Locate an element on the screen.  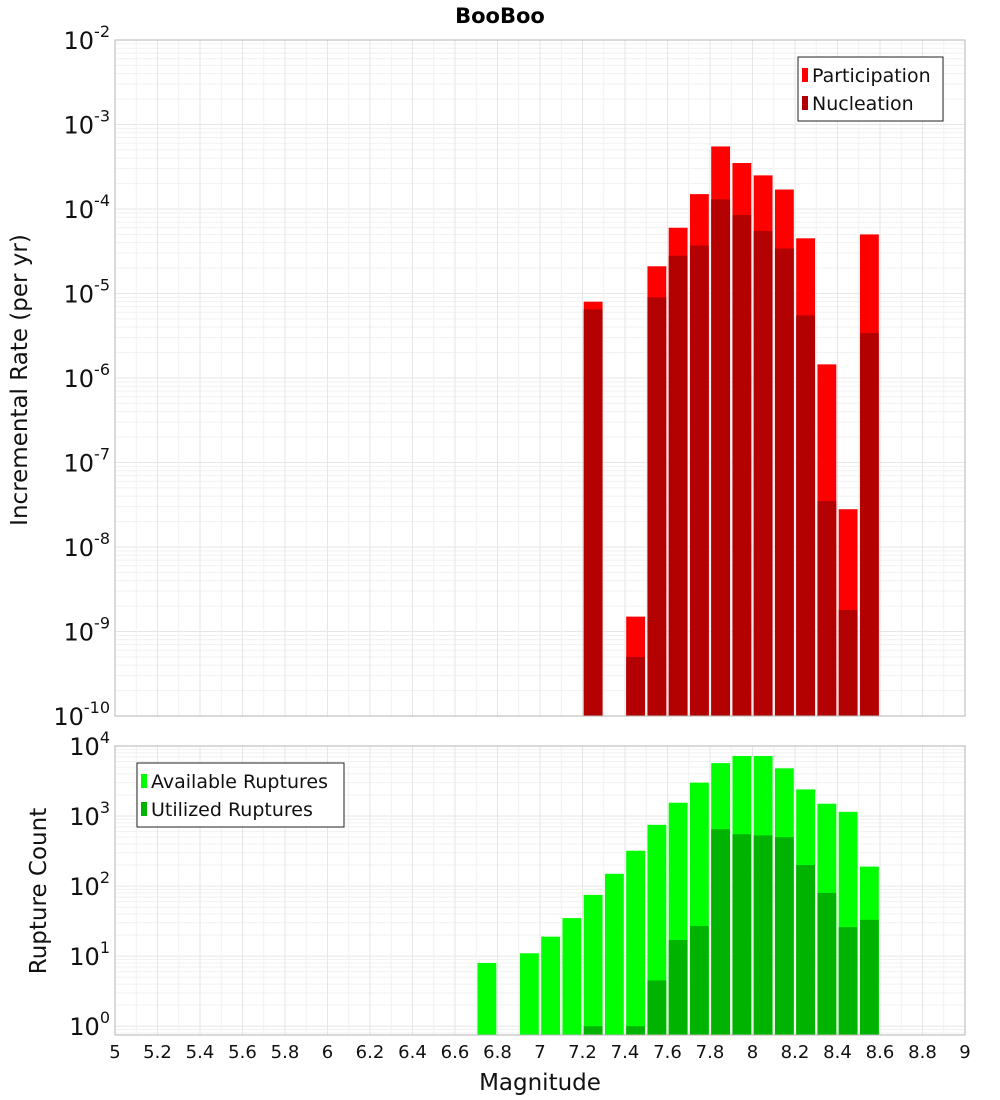
x-tick-label: 7 is located at coordinates (539, 1052).